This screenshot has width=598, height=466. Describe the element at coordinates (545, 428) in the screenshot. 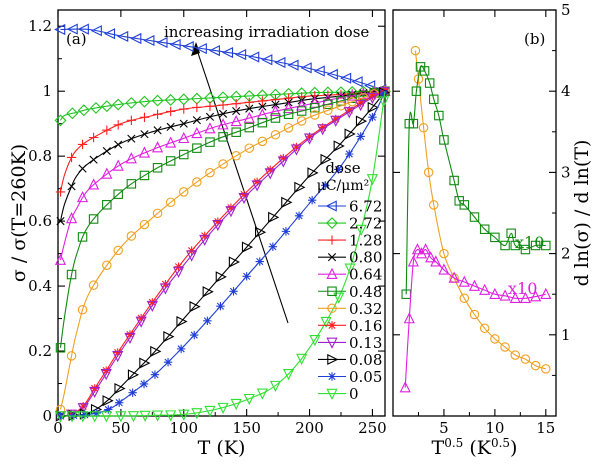

I see `panel-b-x-tick-label: 15` at that location.